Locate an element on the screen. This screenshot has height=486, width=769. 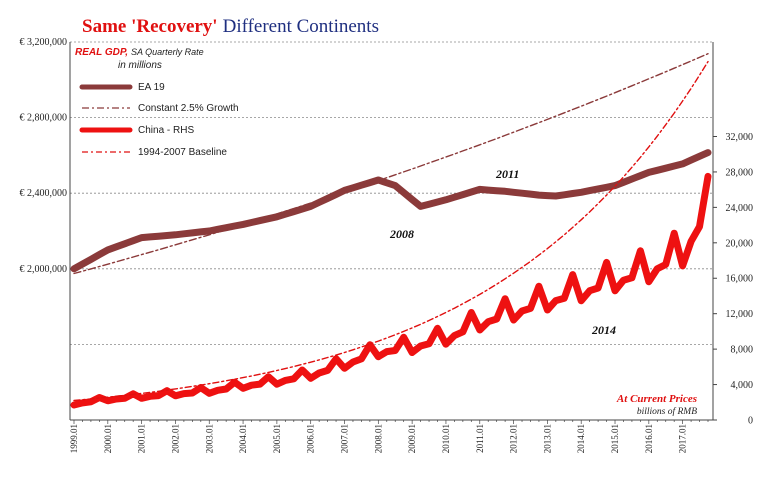
legend-heading-rest: SA Quarterly Rate is located at coordinates (167, 52).